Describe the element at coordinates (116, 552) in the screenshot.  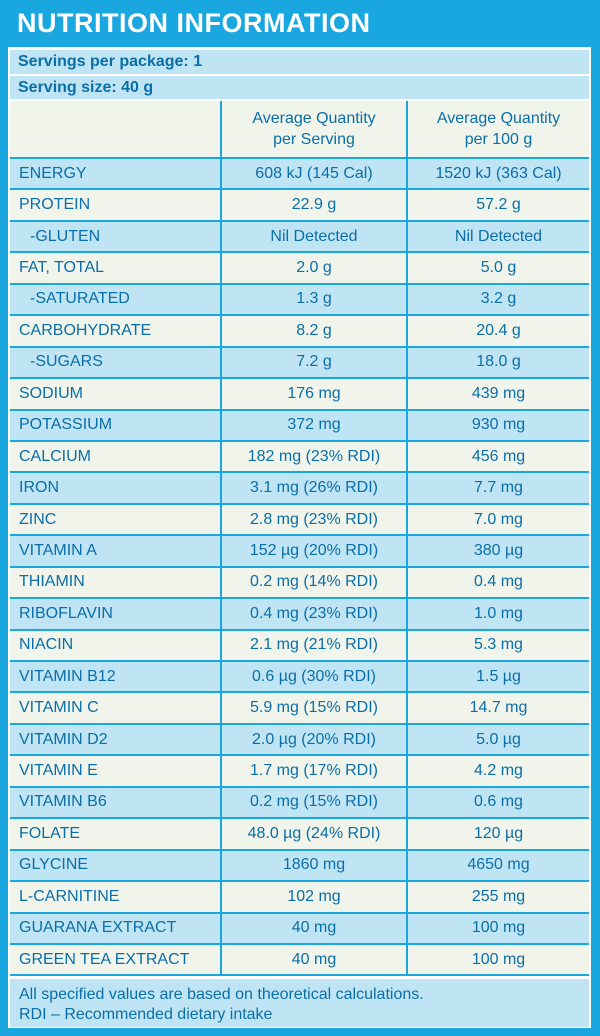
I see `nutrient-name: VITAMIN A` at that location.